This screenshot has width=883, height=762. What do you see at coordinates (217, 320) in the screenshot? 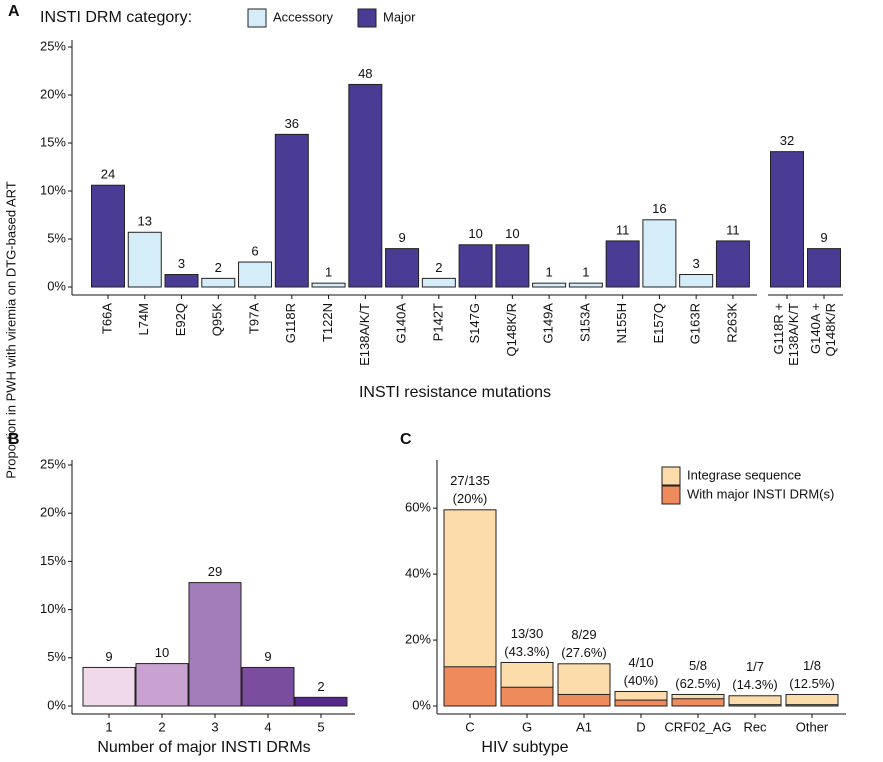
I see `x-tick-label: Q95K` at bounding box center [217, 320].